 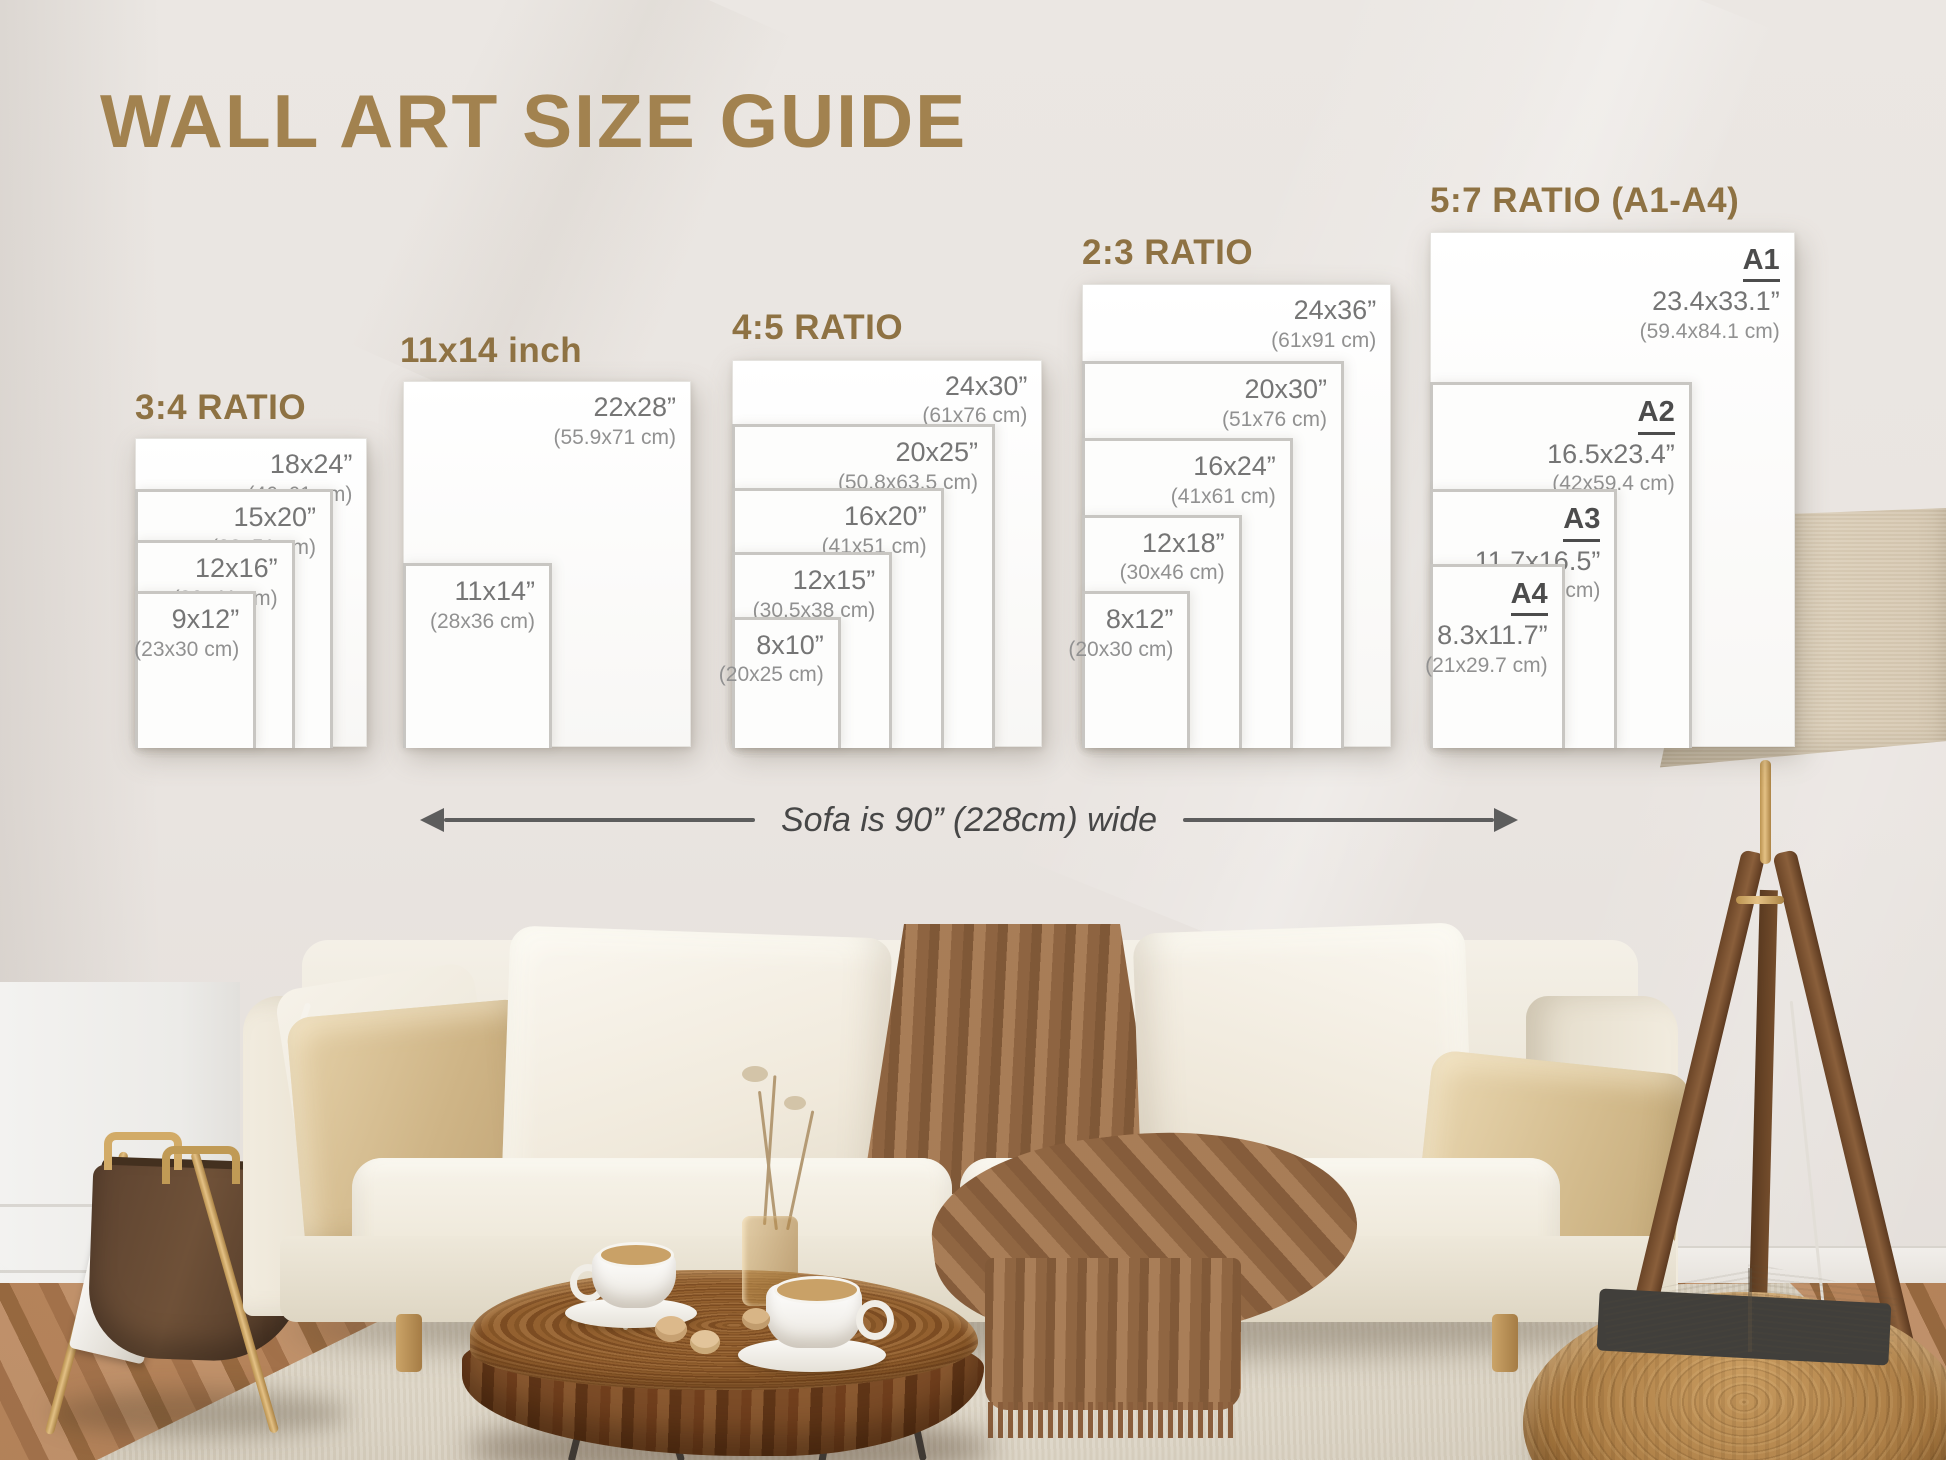 I want to click on group-heading-4-5: 4:5 RATIO, so click(x=818, y=327).